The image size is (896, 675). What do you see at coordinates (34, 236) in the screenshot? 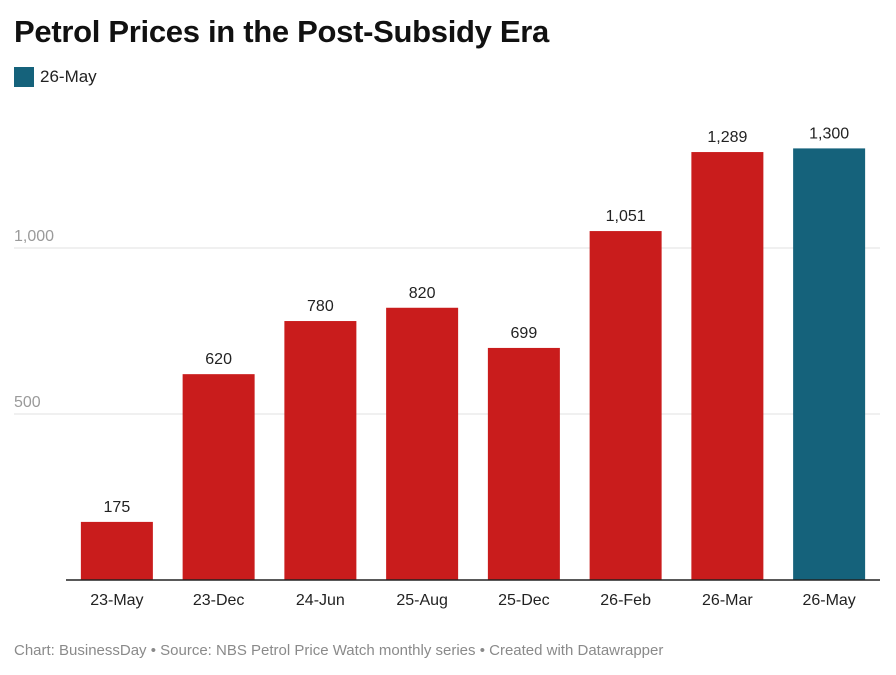
I see `y-tick-label: 1,000` at bounding box center [34, 236].